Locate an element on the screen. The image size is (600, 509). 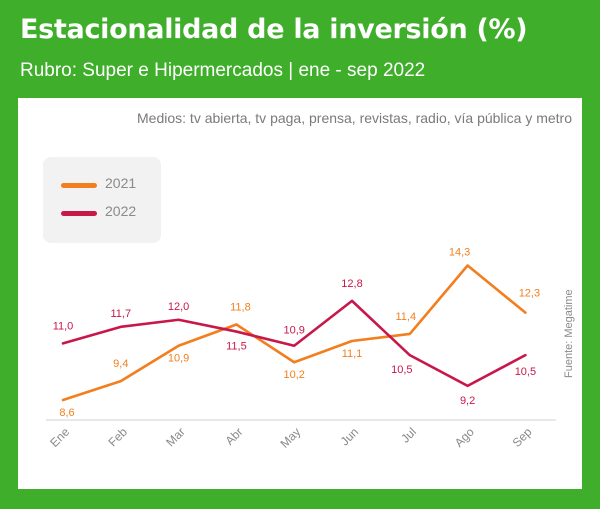
source-text: Fuente: Megatime is located at coordinates (569, 333).